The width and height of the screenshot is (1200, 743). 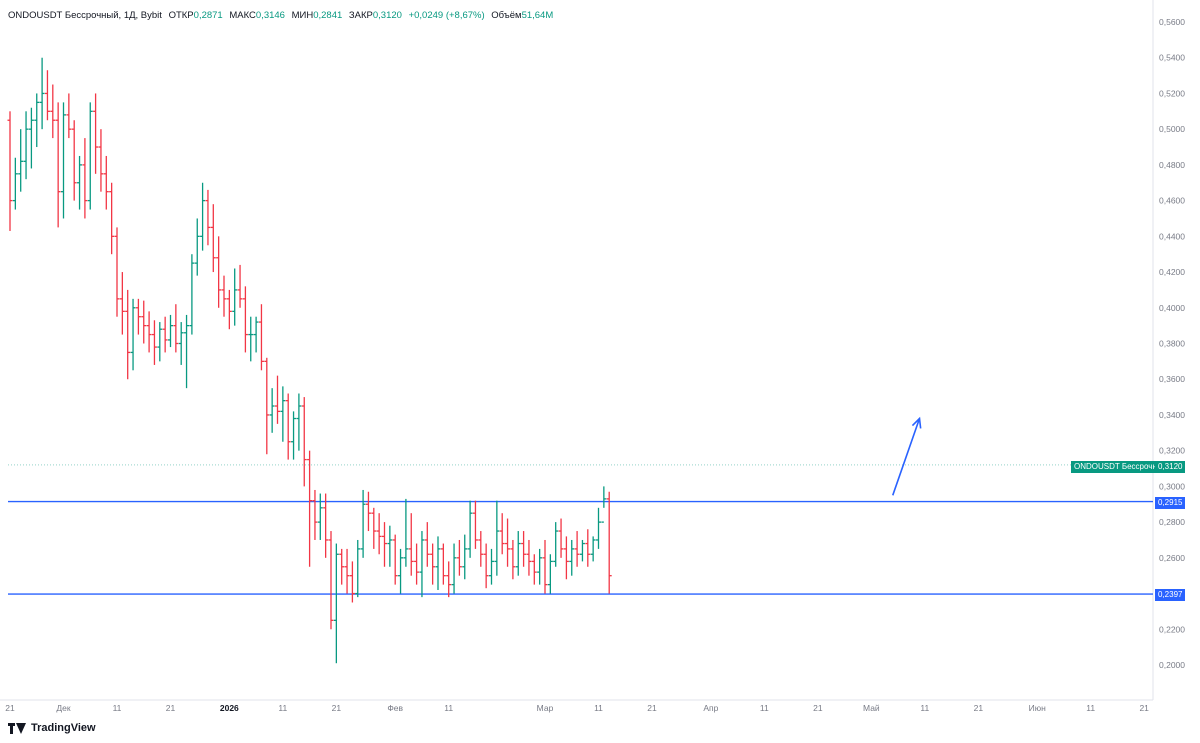 I want to click on lower-level-tag: 0,2397, so click(x=1170, y=595).